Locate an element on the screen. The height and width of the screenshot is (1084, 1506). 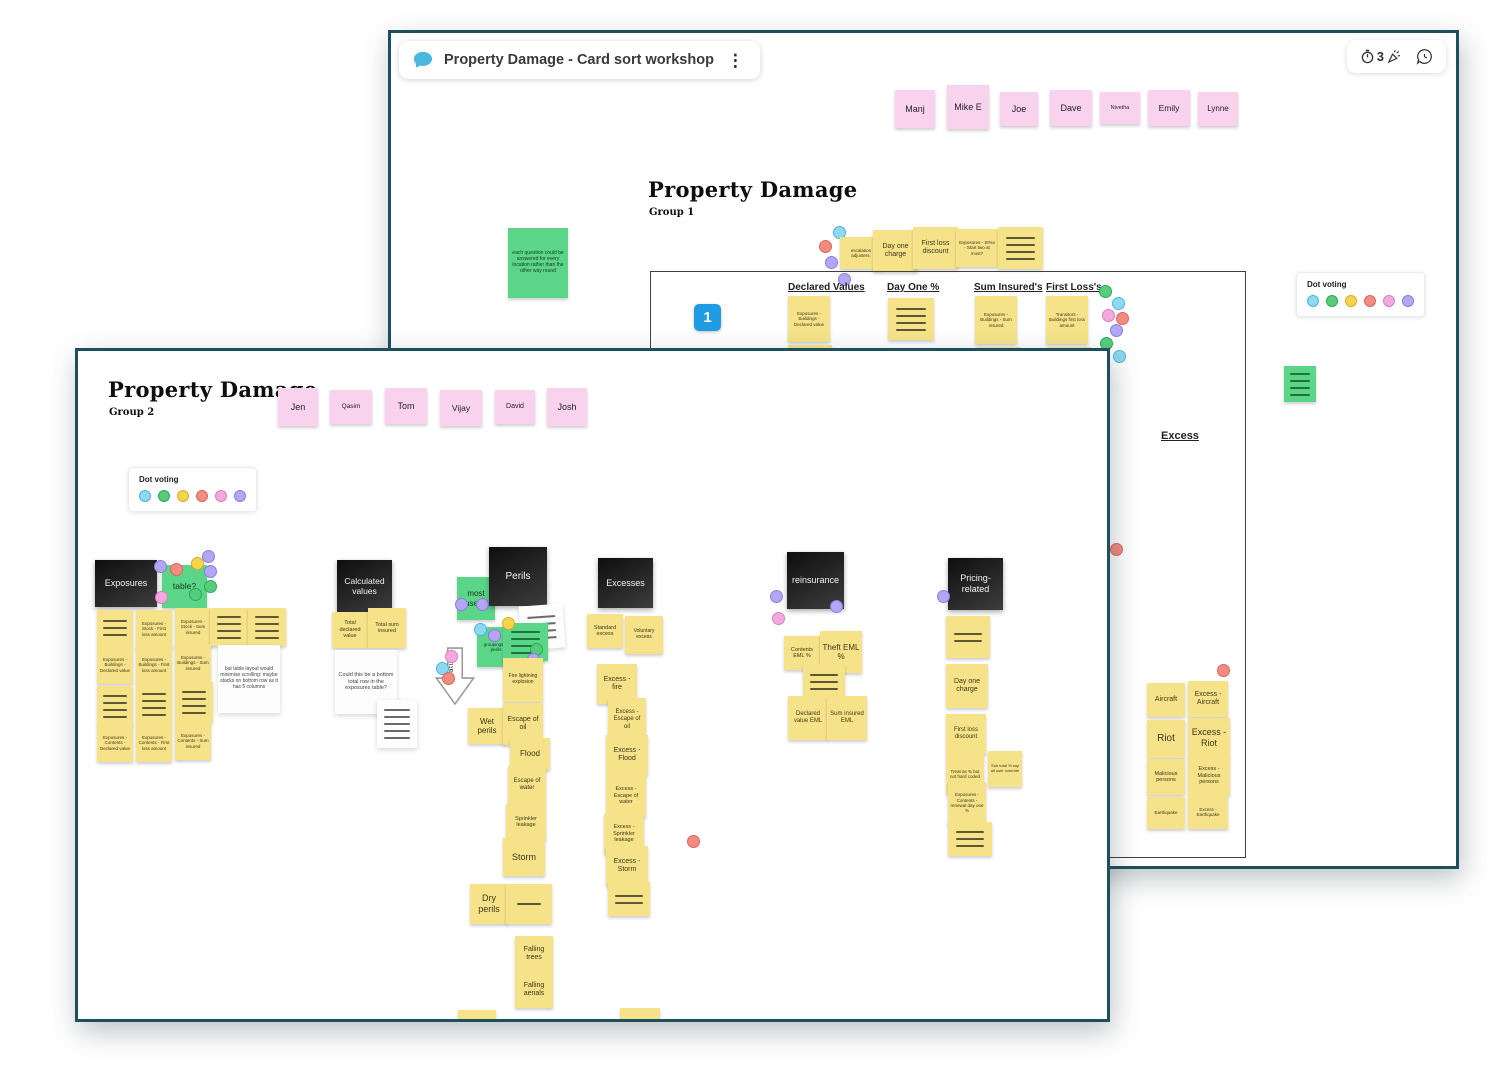
sticky-note: Exposures - Contents - renewal day one % is located at coordinates (967, 803).